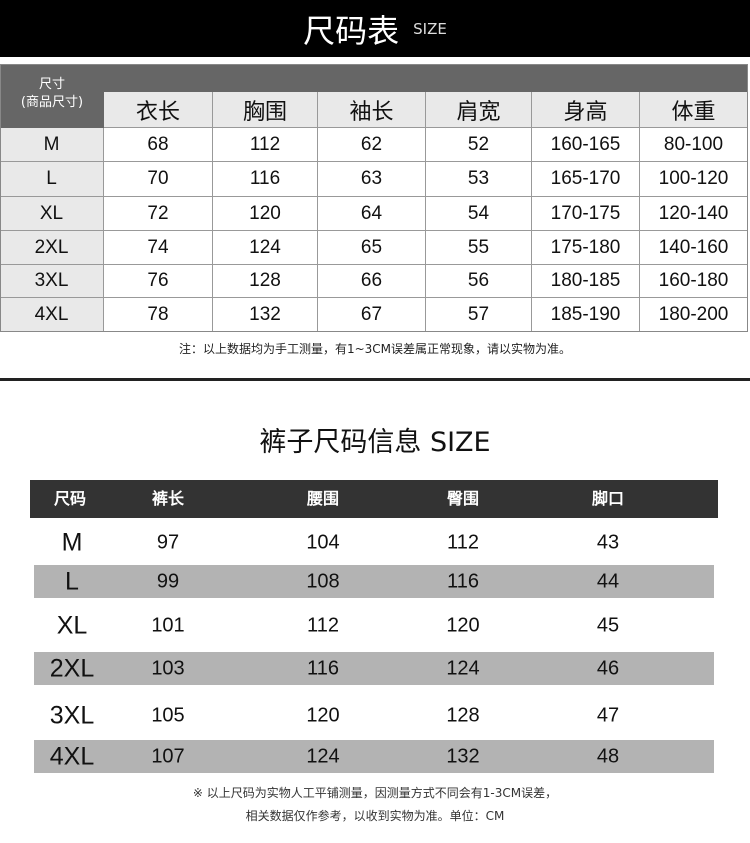 This screenshot has width=750, height=843. What do you see at coordinates (374, 499) in the screenshot?
I see `pants-header-bar` at bounding box center [374, 499].